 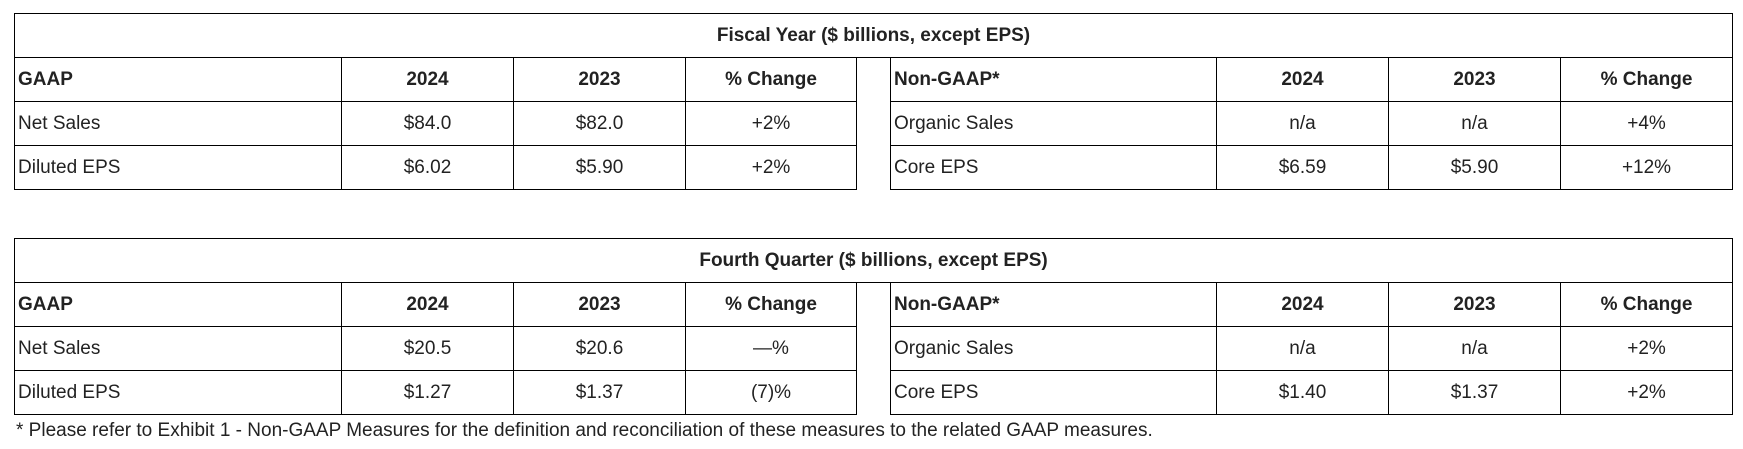 What do you see at coordinates (599, 348) in the screenshot?
I see `cell-value: $20.6` at bounding box center [599, 348].